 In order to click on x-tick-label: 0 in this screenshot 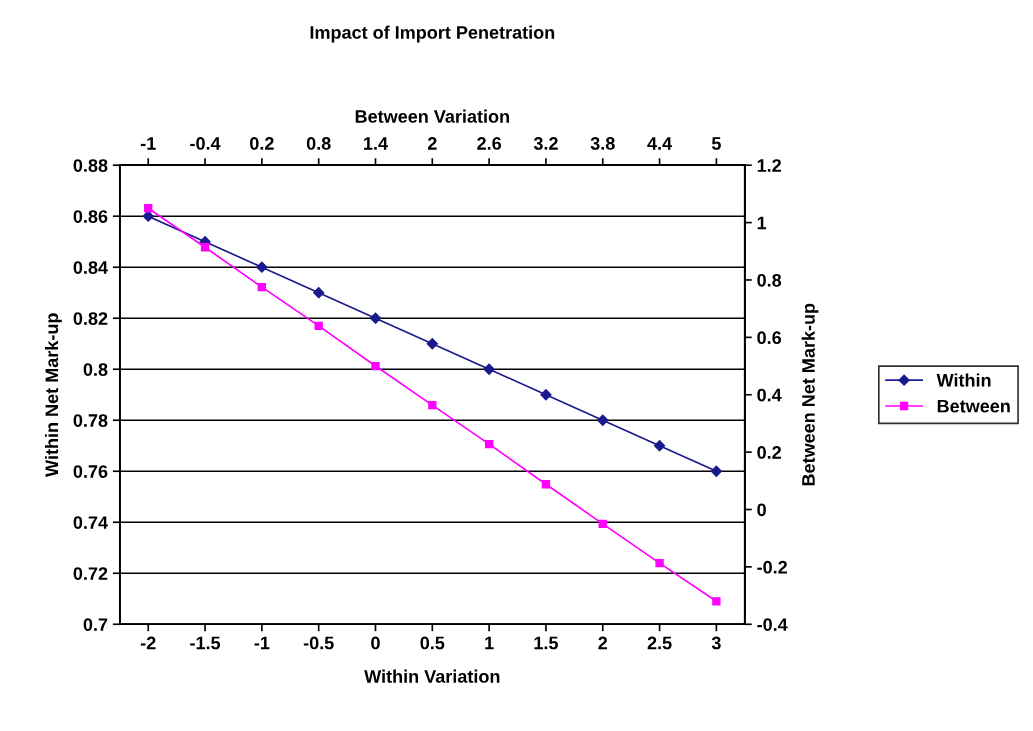, I will do `click(375, 643)`.